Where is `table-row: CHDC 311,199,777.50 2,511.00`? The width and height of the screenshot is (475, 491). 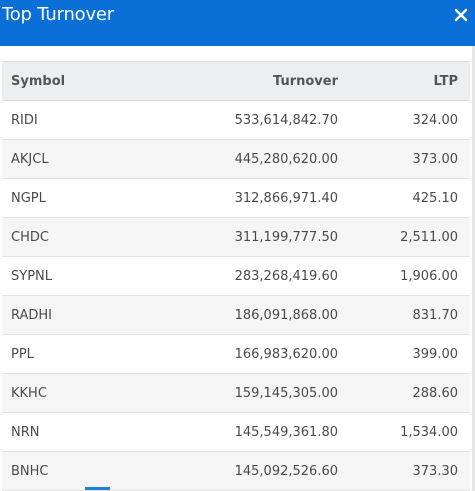
table-row: CHDC 311,199,777.50 2,511.00 is located at coordinates (236, 237).